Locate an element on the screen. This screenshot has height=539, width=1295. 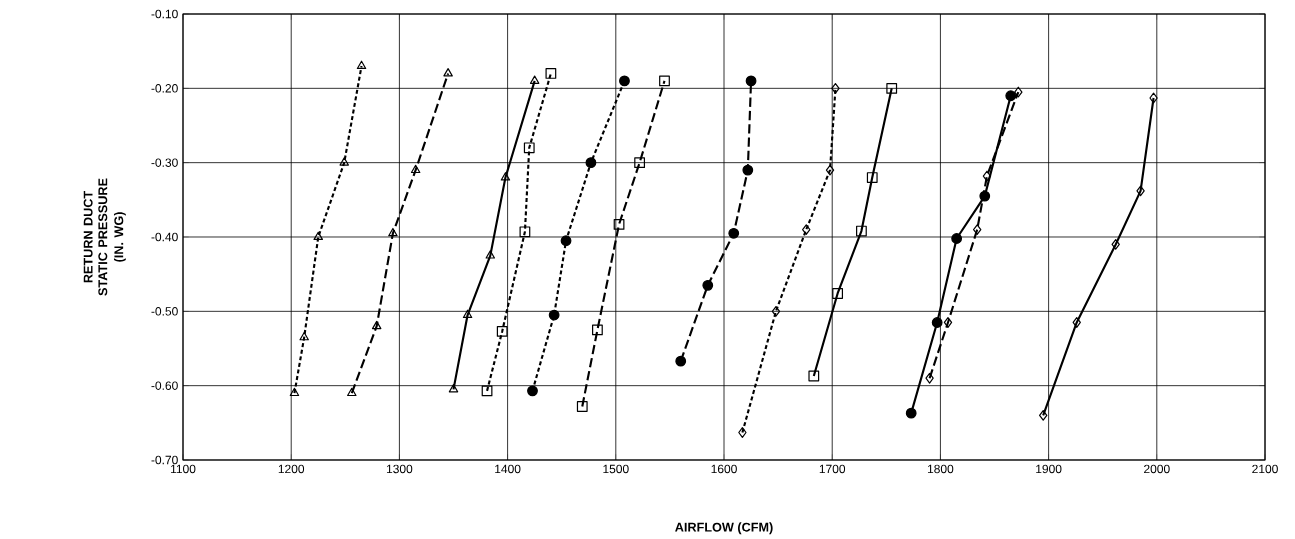
x-tick-label: 1200 is located at coordinates (291, 469).